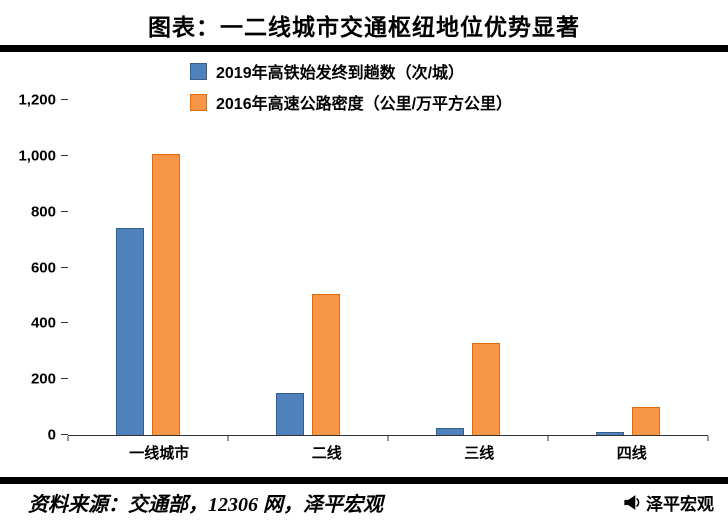  What do you see at coordinates (364, 480) in the screenshot?
I see `bottom-divider` at bounding box center [364, 480].